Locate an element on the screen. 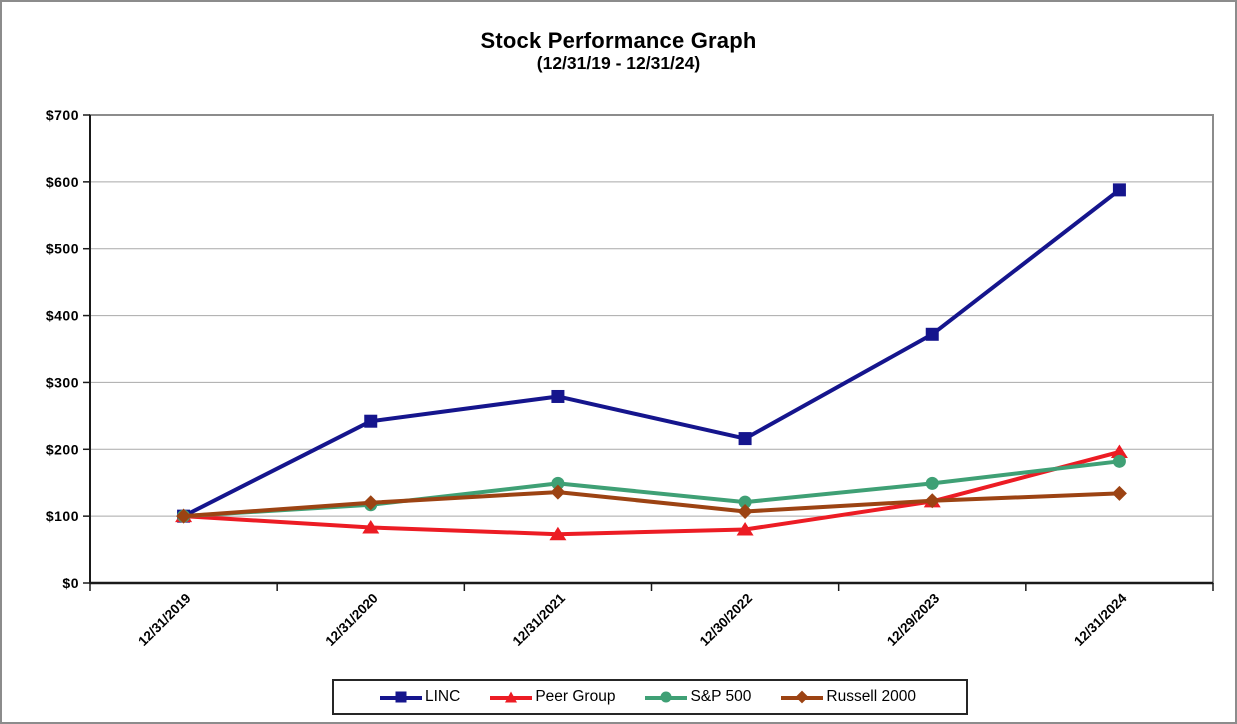  series-russell-2000 is located at coordinates (651, 504).